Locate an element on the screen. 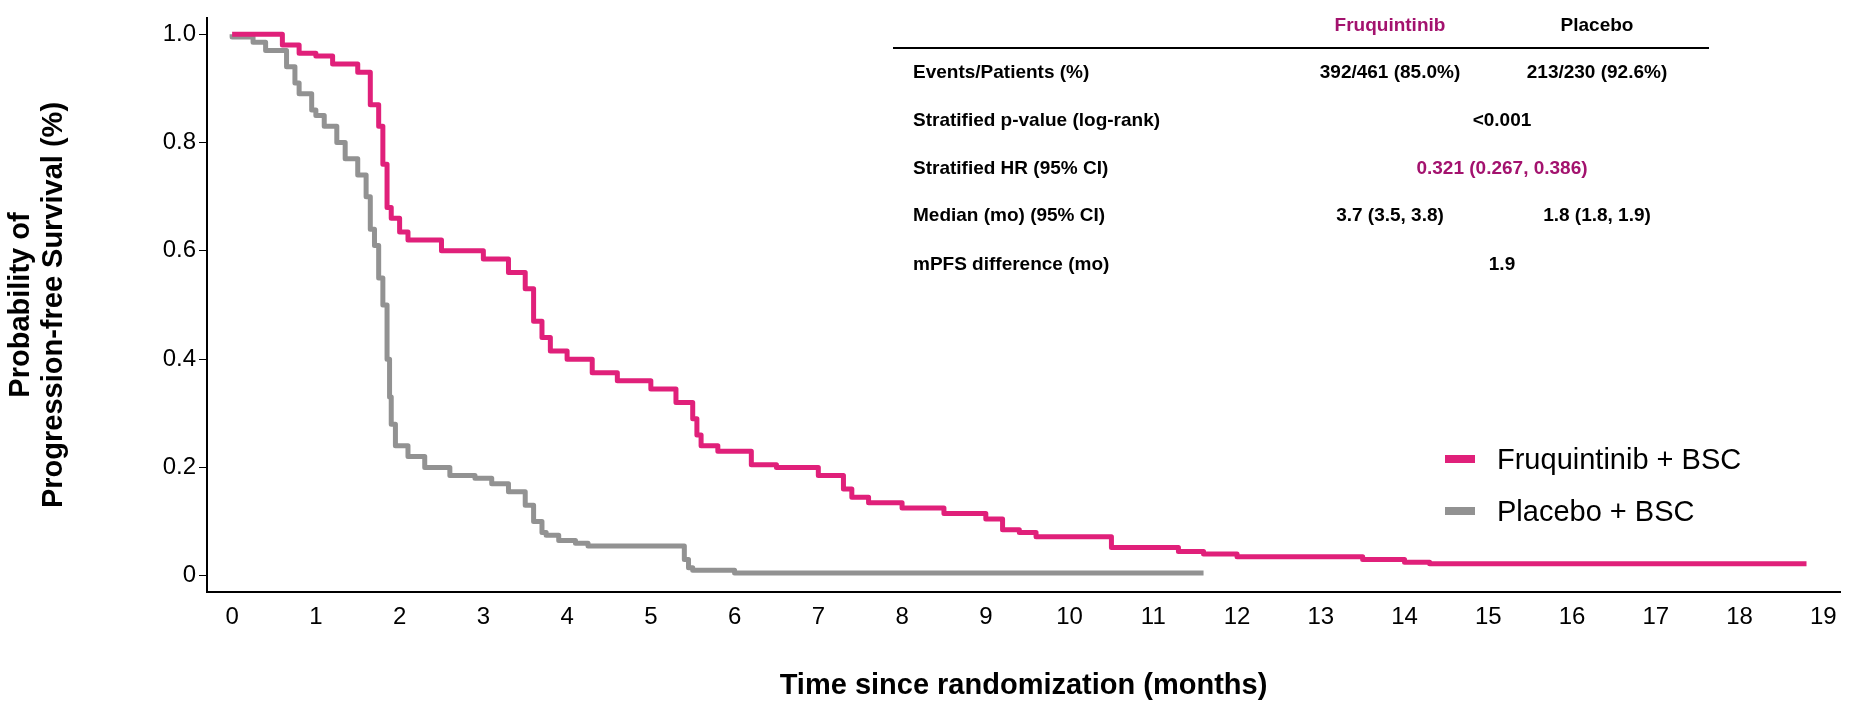  x-tick-label: 13 is located at coordinates (1321, 616).